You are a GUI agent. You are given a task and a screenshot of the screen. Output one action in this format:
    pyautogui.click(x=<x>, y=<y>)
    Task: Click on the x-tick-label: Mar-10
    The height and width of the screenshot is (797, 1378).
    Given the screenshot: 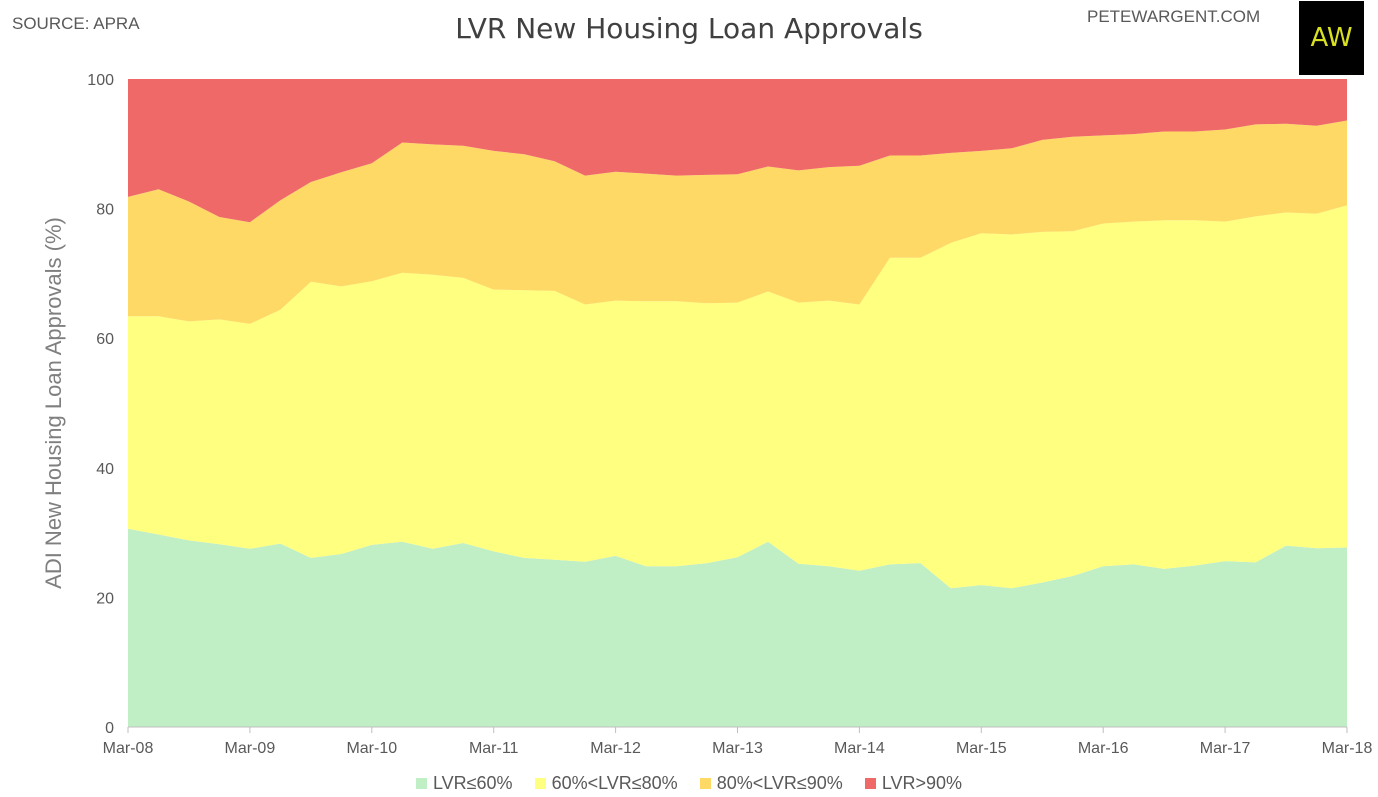 What is the action you would take?
    pyautogui.click(x=371, y=748)
    